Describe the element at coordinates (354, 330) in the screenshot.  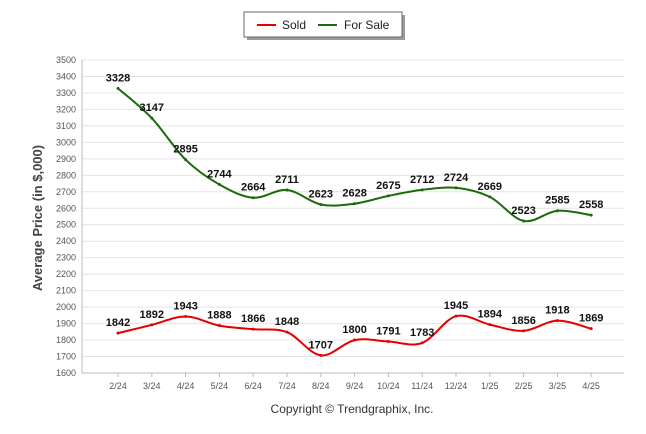
I see `data-label-sold: 1800` at that location.